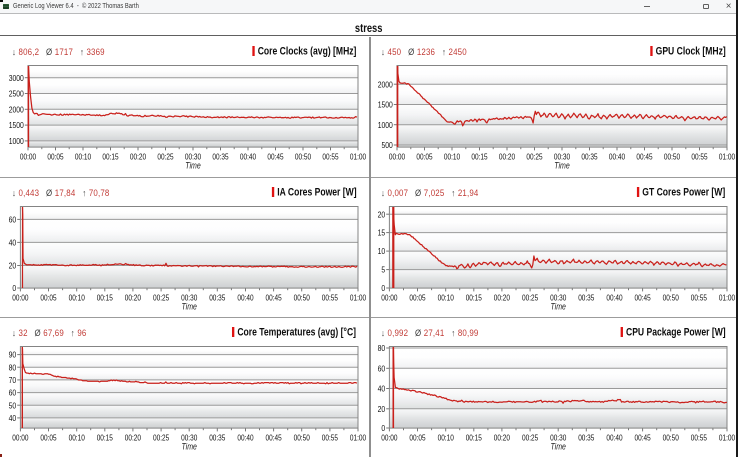 This screenshot has height=457, width=738. Describe the element at coordinates (13, 405) in the screenshot. I see `svg-text: 50` at that location.